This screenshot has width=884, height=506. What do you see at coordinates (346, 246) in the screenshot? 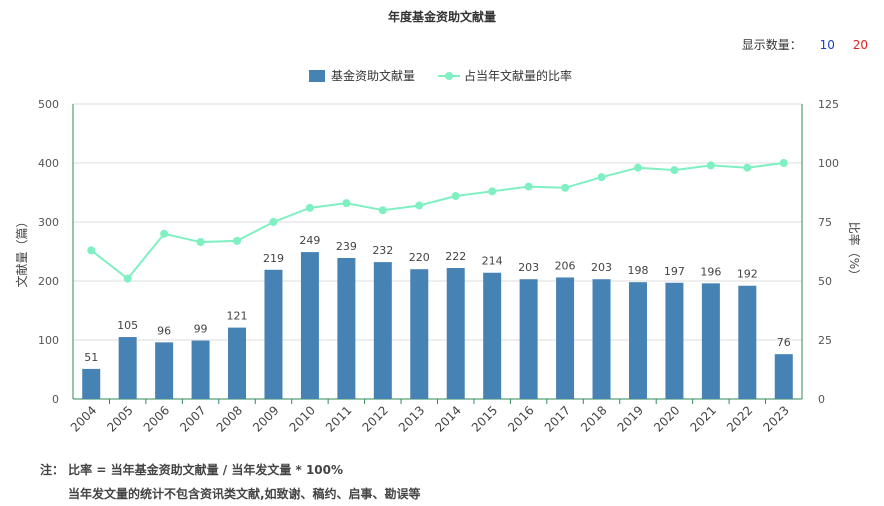
I see `bar-value-label: 239` at bounding box center [346, 246].